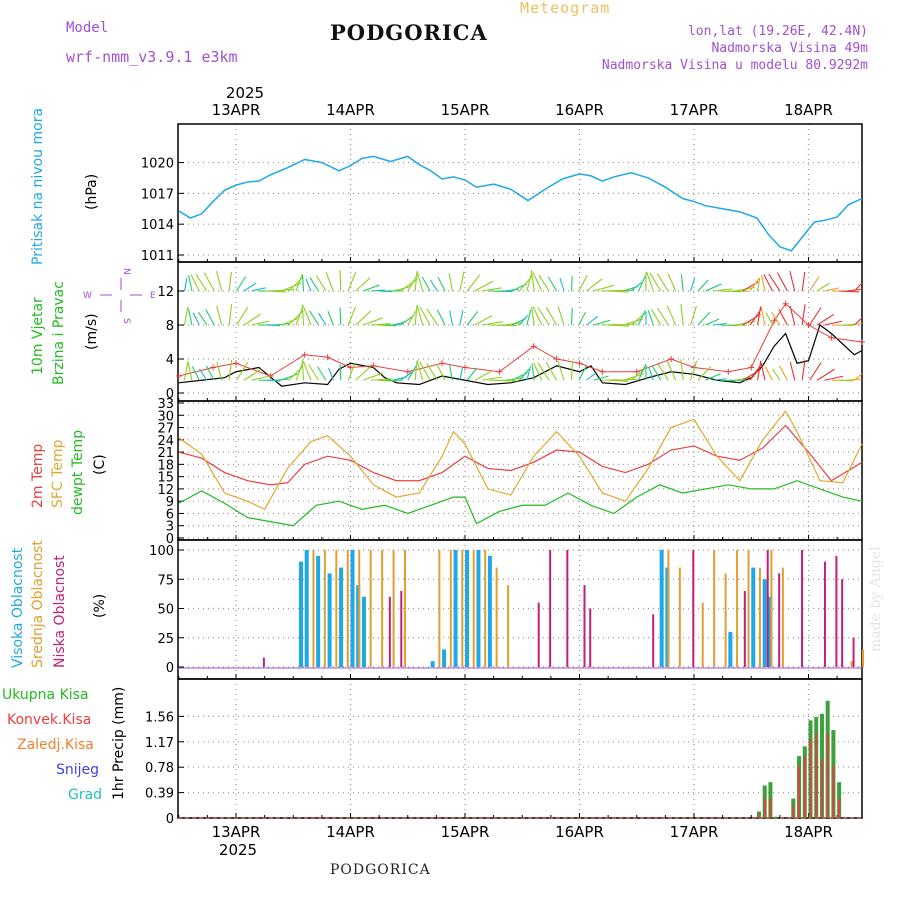 This screenshot has width=900, height=900. What do you see at coordinates (100, 464) in the screenshot?
I see `temp-ylabel: (C)` at bounding box center [100, 464].